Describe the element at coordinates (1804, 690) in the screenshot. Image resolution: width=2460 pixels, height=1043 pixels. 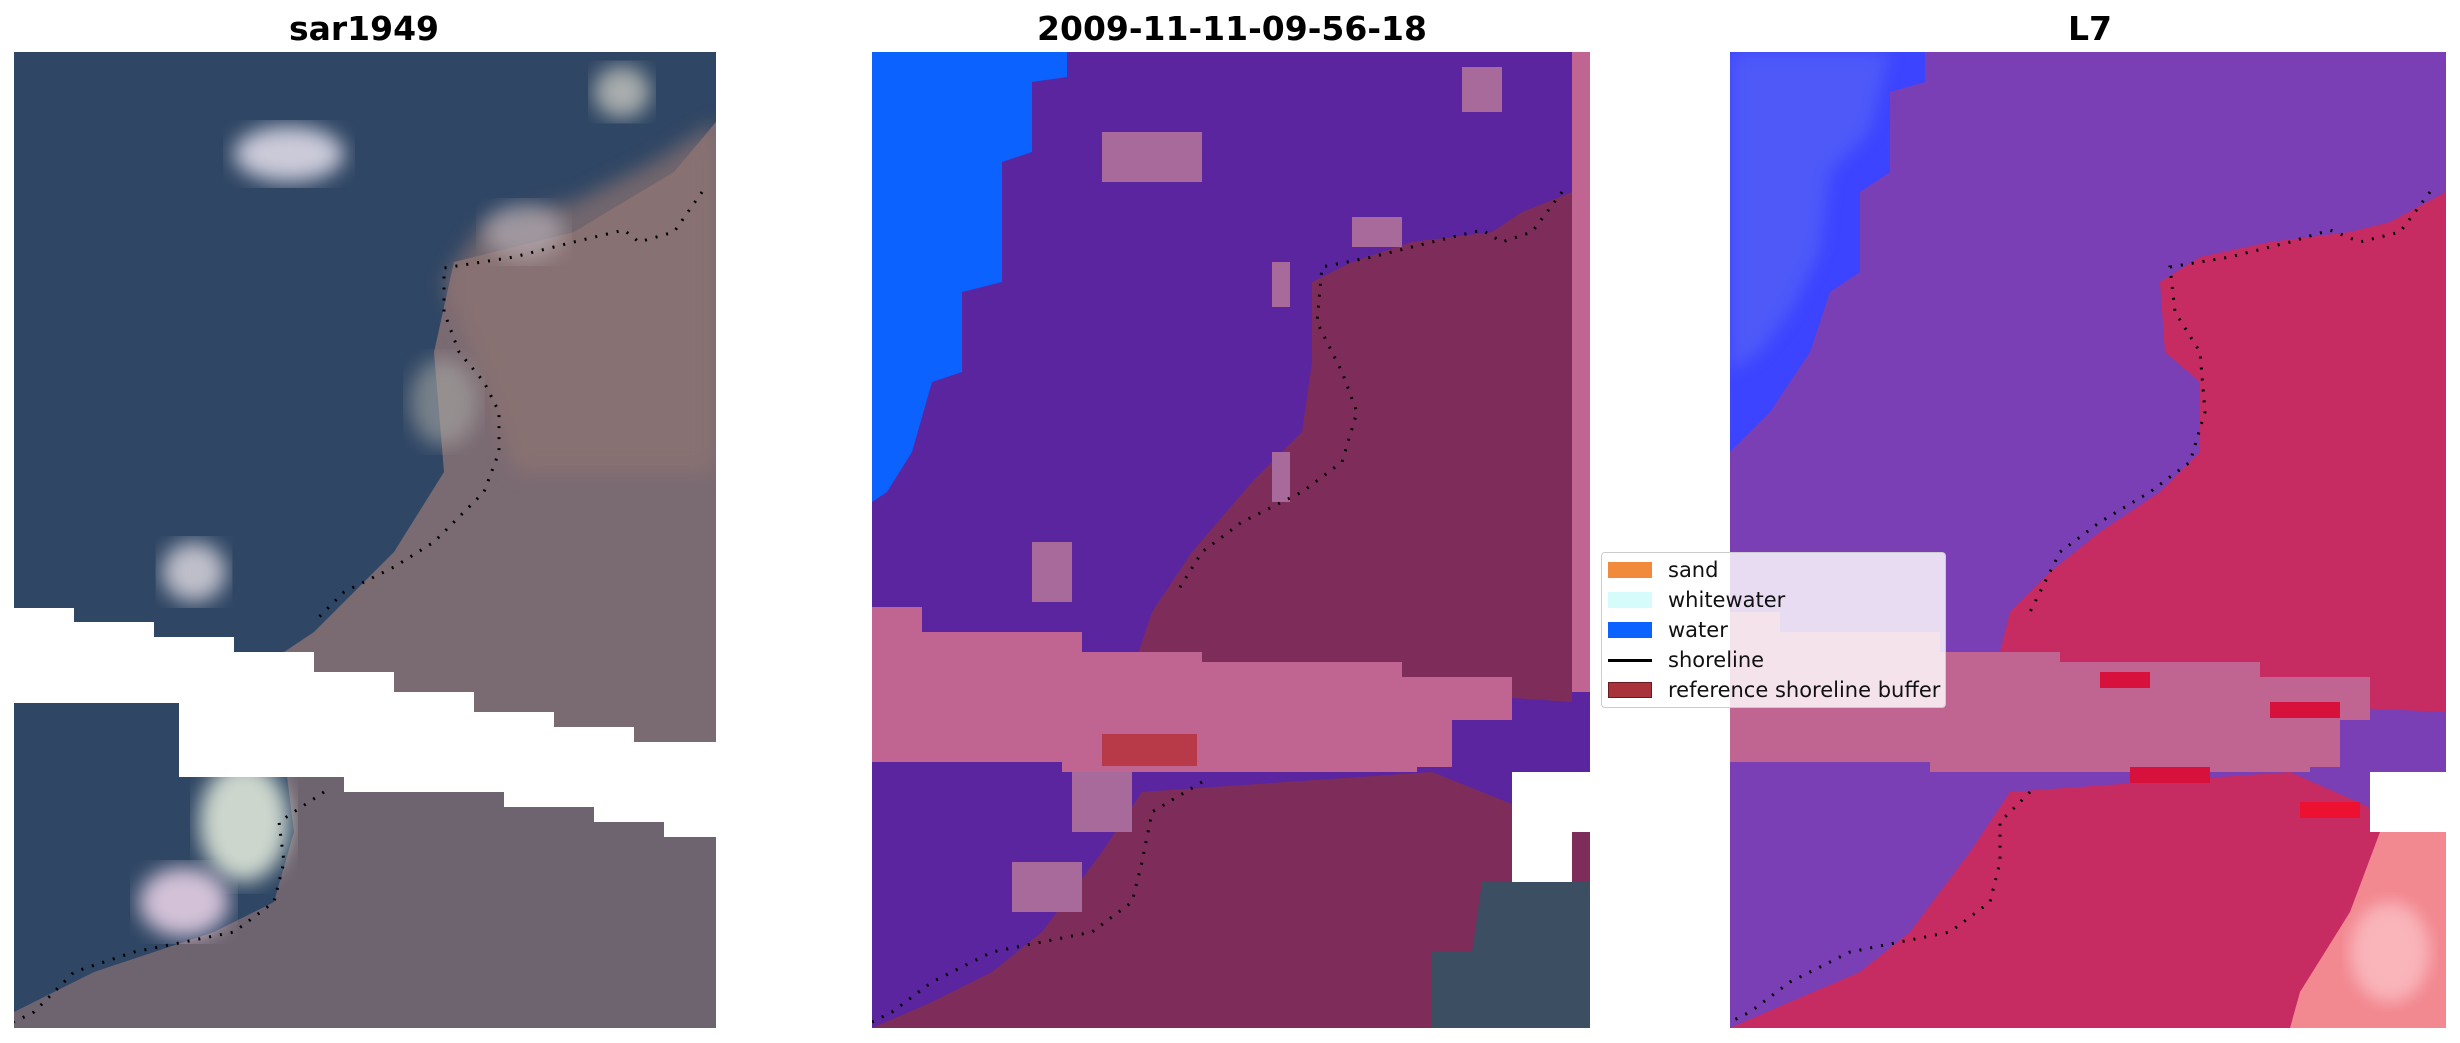
I see `legend-label: reference shoreline buffer` at that location.